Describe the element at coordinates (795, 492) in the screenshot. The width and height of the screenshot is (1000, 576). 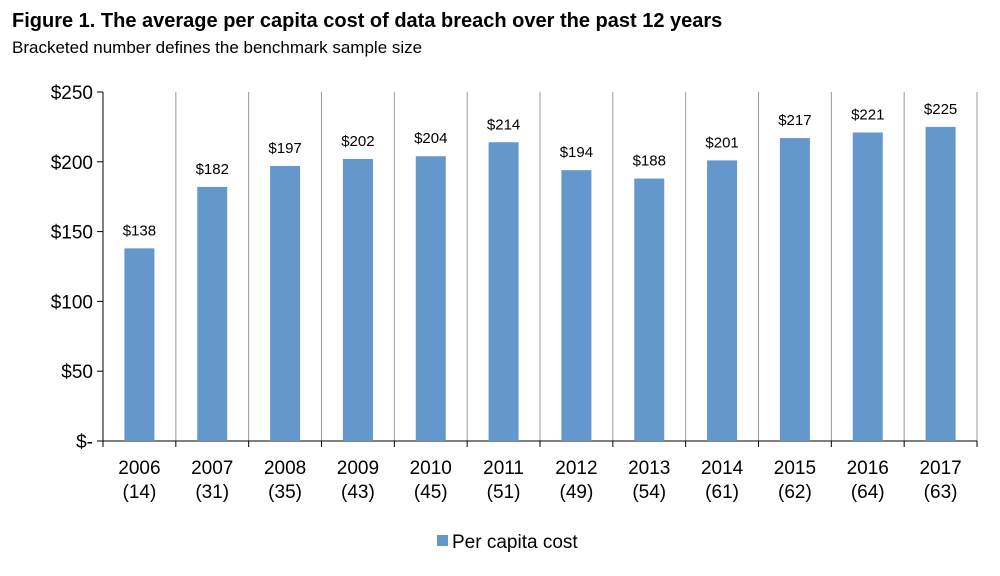
I see `x-tick-sample-size: (62)` at that location.